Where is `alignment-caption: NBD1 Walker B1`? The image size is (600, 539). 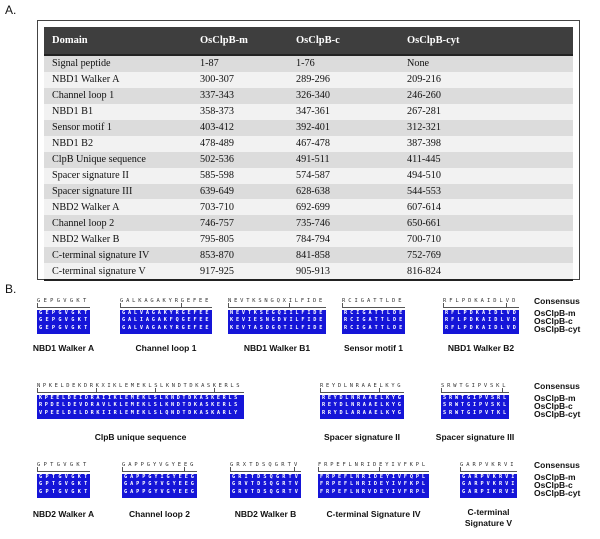 alignment-caption: NBD1 Walker B1 is located at coordinates (277, 348).